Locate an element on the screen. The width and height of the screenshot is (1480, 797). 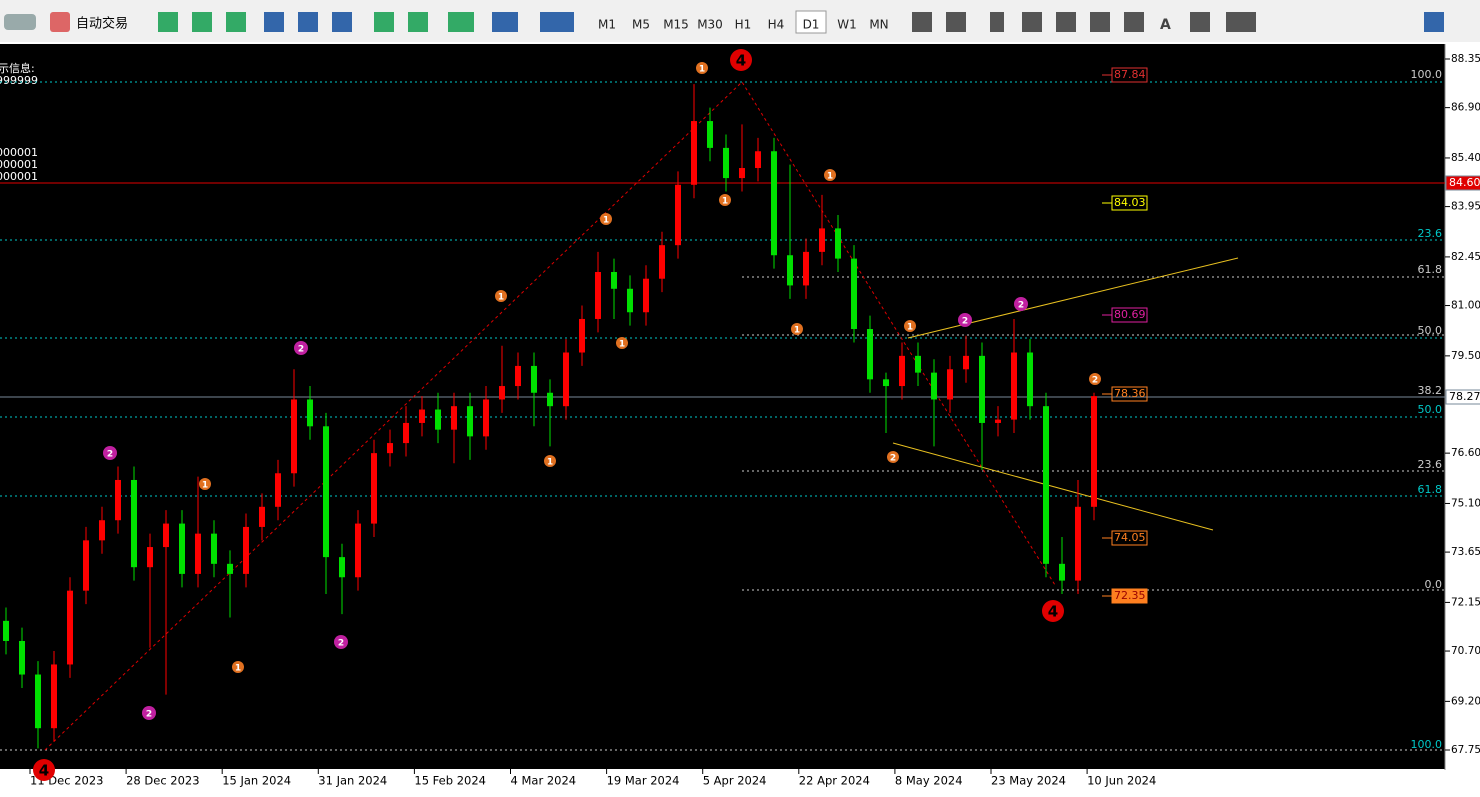
x-tick-label: 5 Apr 2024 is located at coordinates (735, 781).